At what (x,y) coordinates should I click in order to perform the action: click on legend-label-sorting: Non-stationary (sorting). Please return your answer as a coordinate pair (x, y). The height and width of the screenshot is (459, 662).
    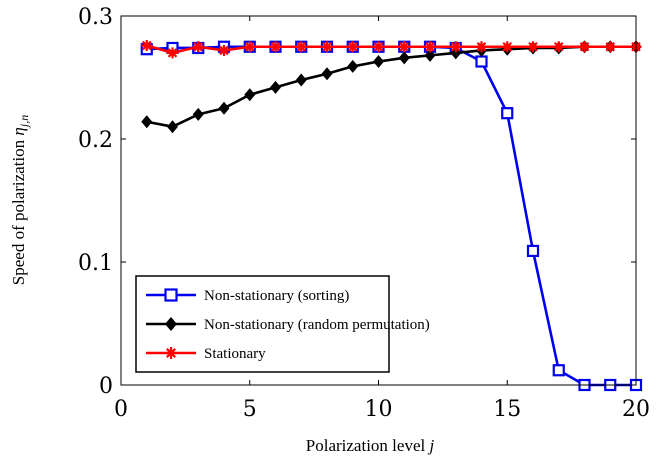
    Looking at the image, I should click on (276, 296).